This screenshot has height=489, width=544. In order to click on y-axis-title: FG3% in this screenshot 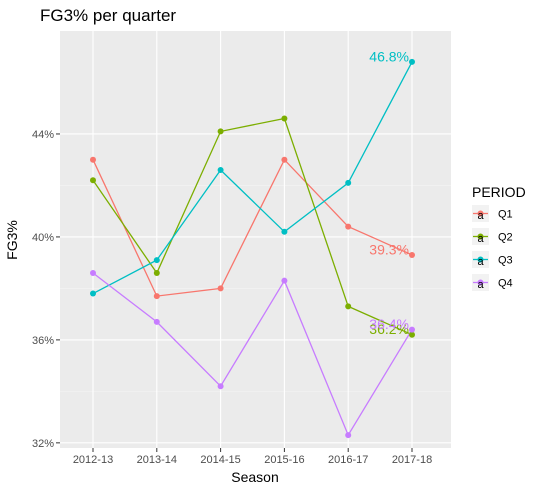, I will do `click(12, 240)`.